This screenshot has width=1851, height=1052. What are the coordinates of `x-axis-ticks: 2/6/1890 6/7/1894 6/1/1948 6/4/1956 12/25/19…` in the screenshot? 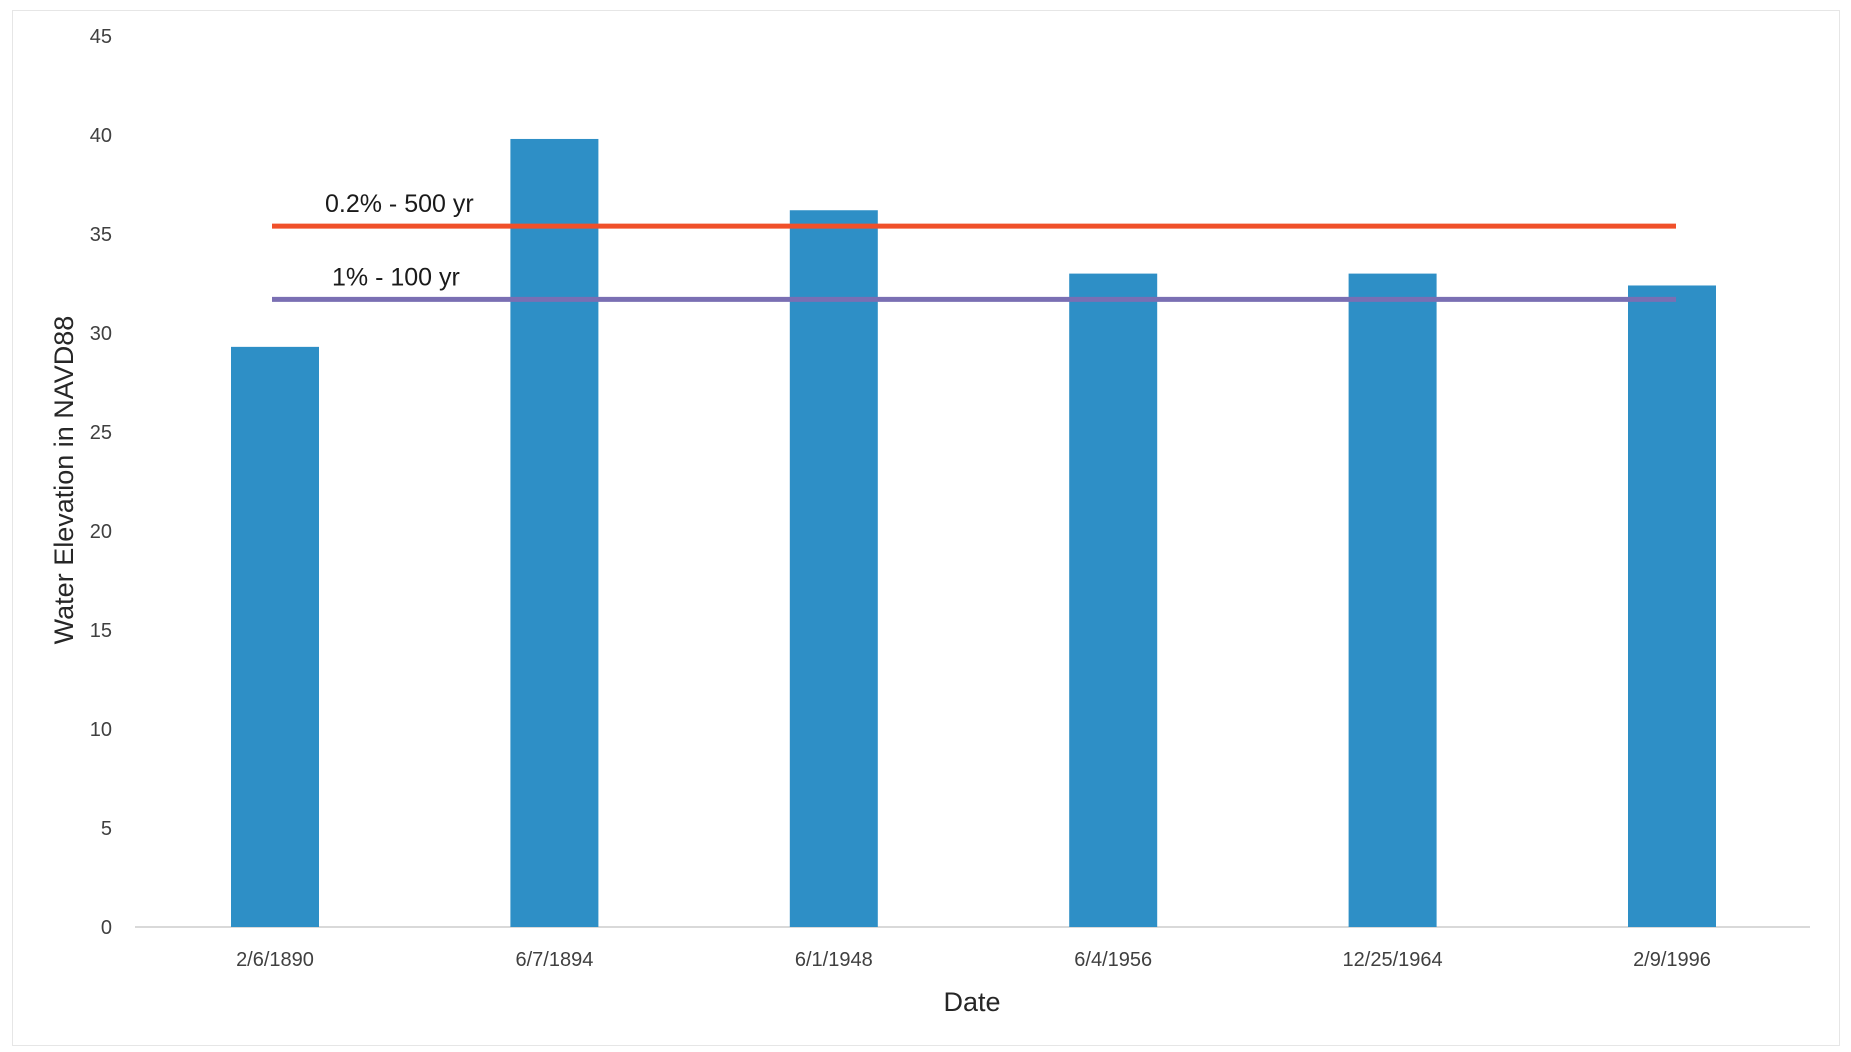 It's located at (973, 960).